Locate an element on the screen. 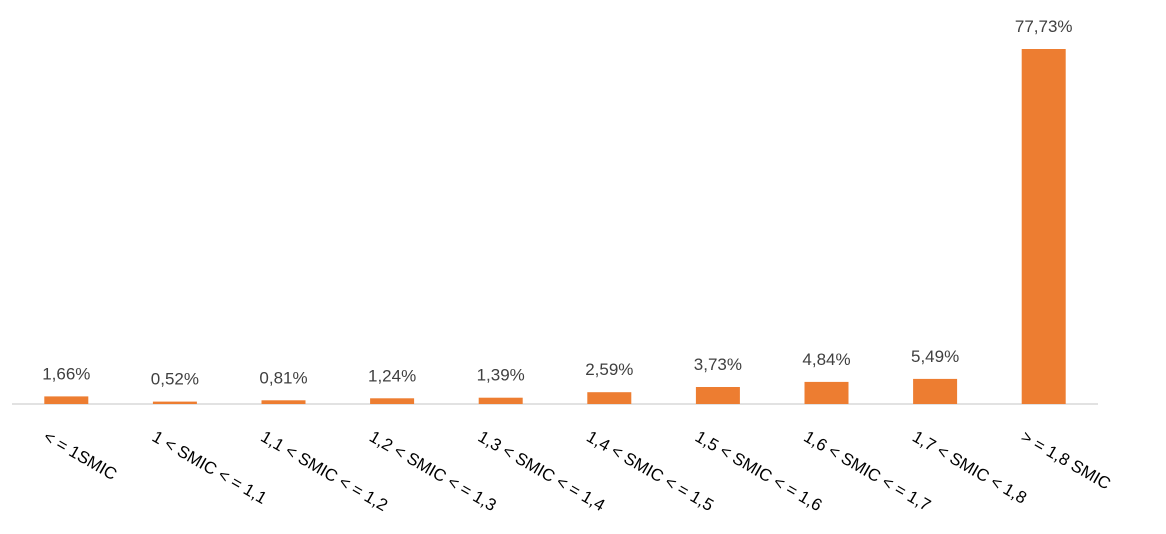  bar-value-label: 1,24% is located at coordinates (392, 375).